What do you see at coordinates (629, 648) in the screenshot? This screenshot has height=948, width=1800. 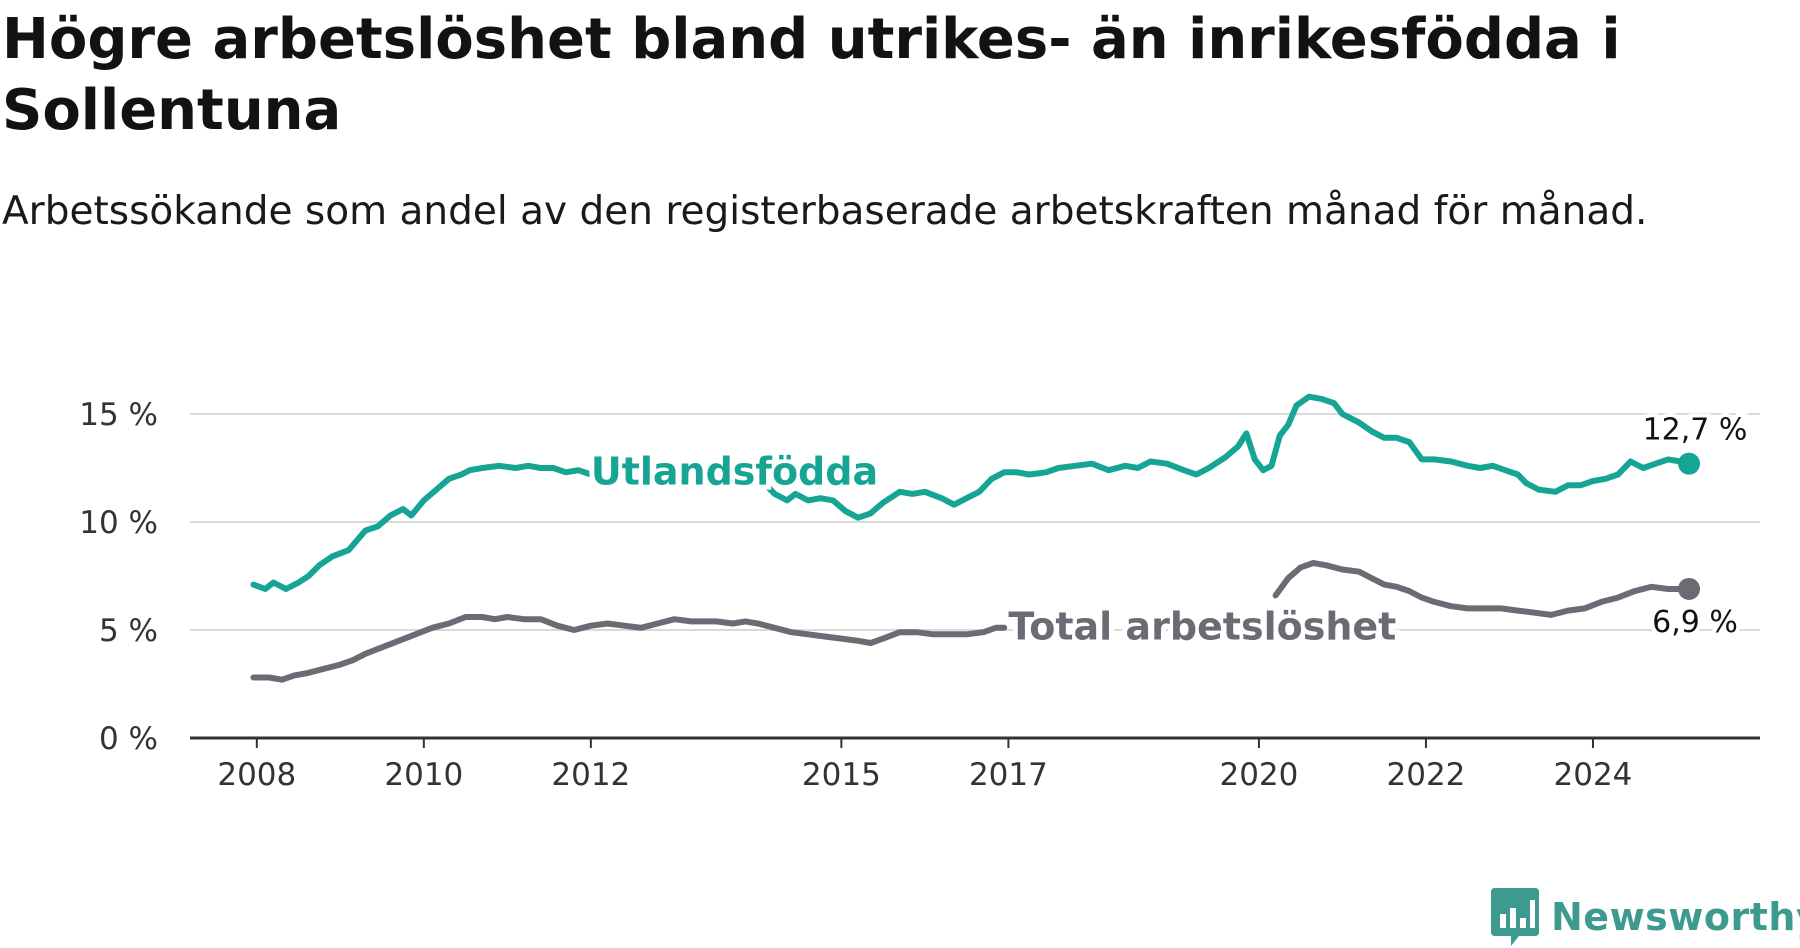 I see `total-series-line` at bounding box center [629, 648].